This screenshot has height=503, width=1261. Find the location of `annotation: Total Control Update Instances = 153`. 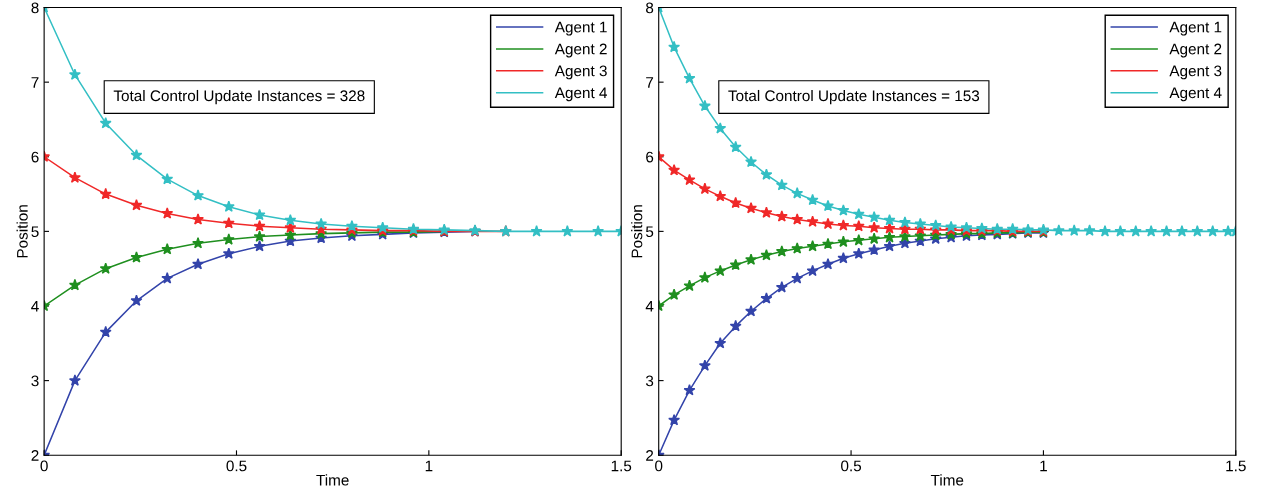

annotation: Total Control Update Instances = 153 is located at coordinates (854, 97).